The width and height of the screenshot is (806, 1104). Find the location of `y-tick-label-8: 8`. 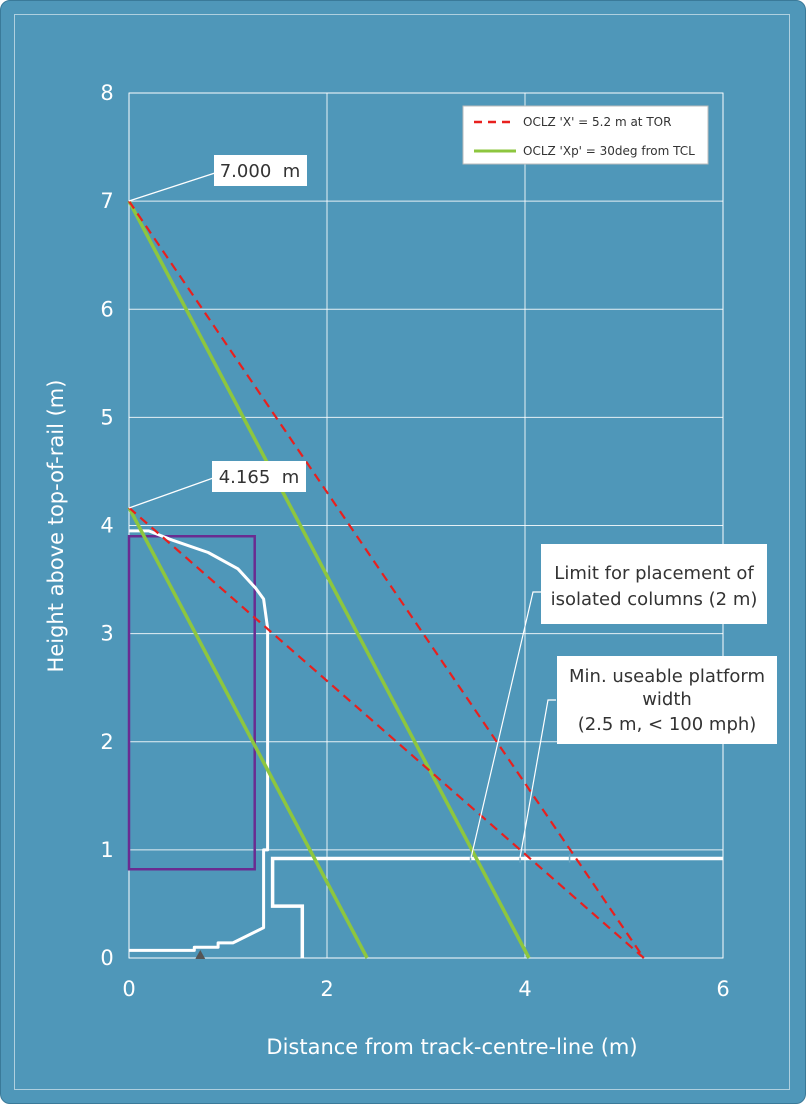

y-tick-label-8: 8 is located at coordinates (106, 93).